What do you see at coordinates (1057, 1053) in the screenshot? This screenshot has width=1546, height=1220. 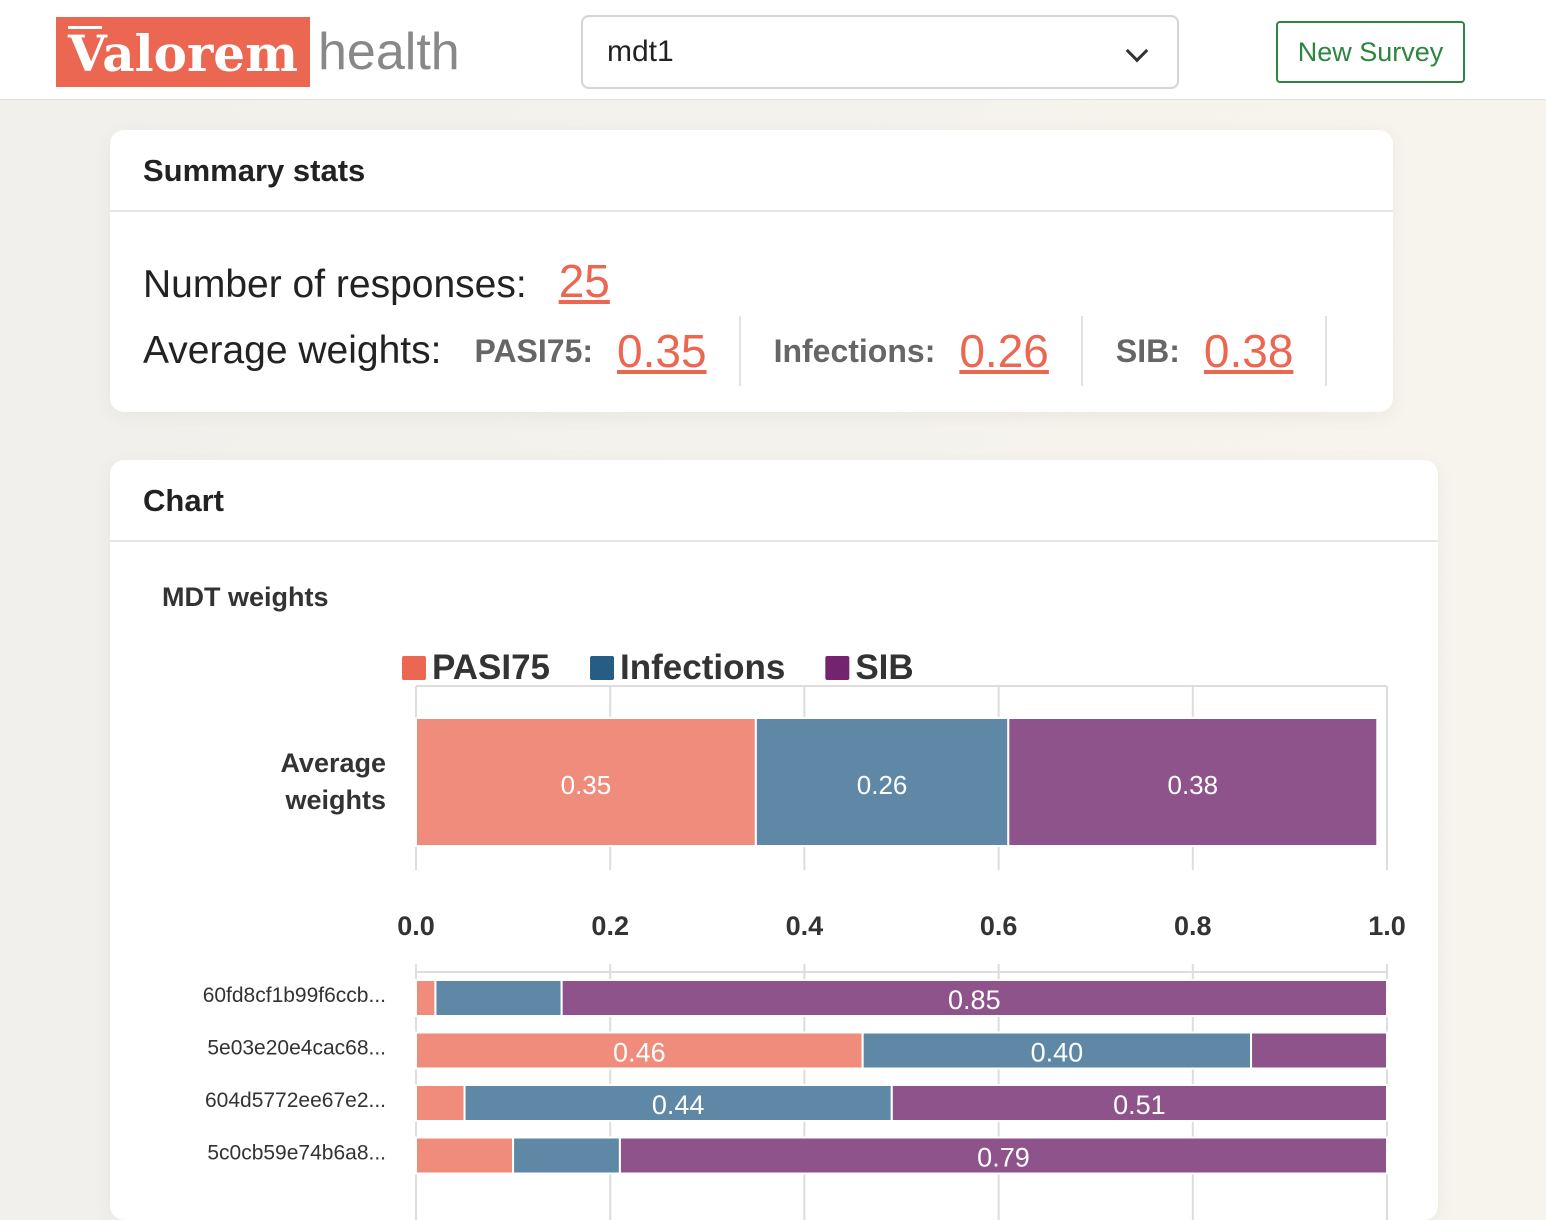 I see `response-bar-label: 0.40` at bounding box center [1057, 1053].